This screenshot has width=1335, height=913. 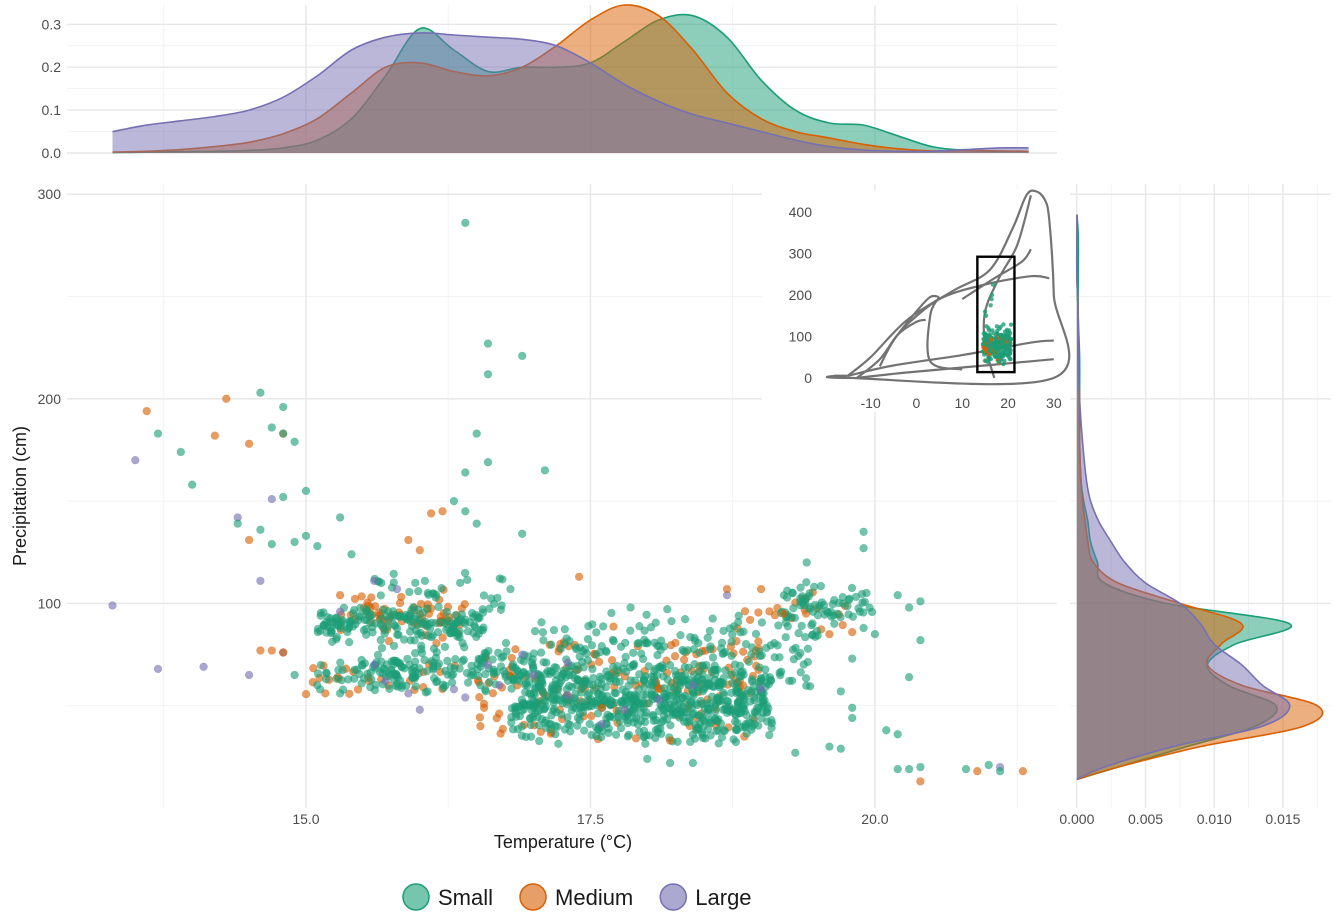 I want to click on biome-inset-panel: 0 100 200 300 400 -10 0 10 20 30, so click(x=916, y=300).